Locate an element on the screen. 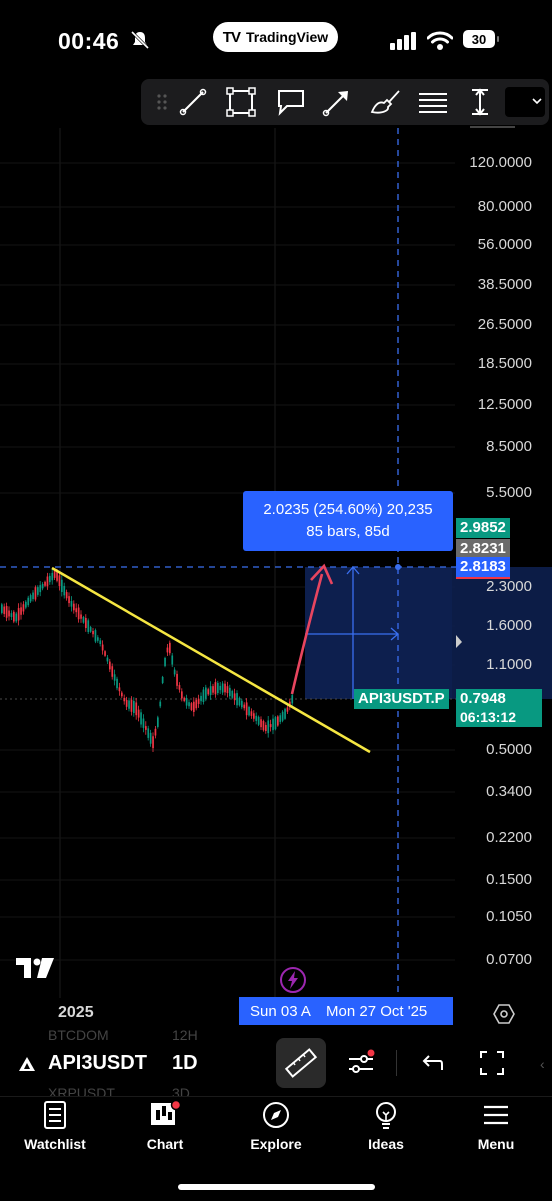 The height and width of the screenshot is (1201, 552). nav-watchlist: Watchlist is located at coordinates (55, 1126).